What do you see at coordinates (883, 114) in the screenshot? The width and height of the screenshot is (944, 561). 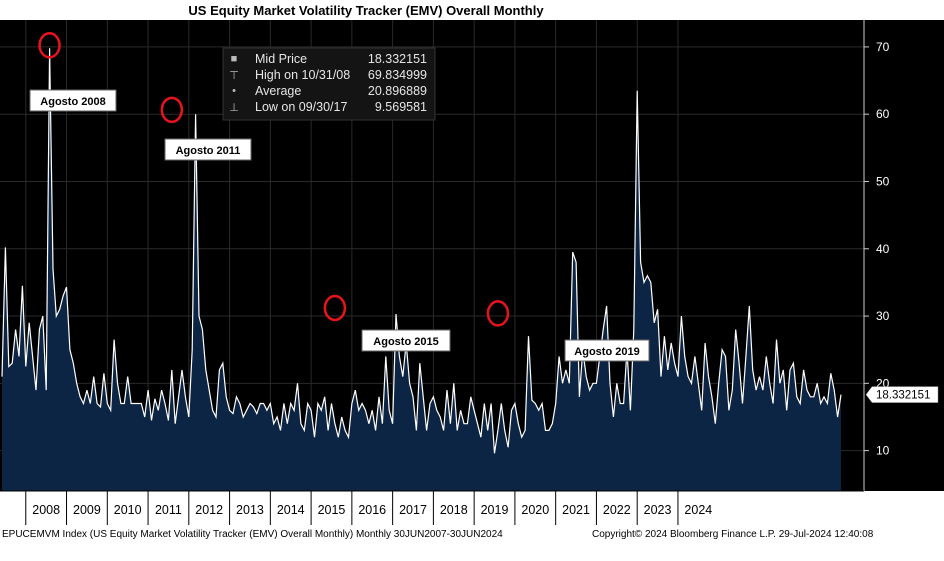 I see `y-tick-label: 60` at bounding box center [883, 114].